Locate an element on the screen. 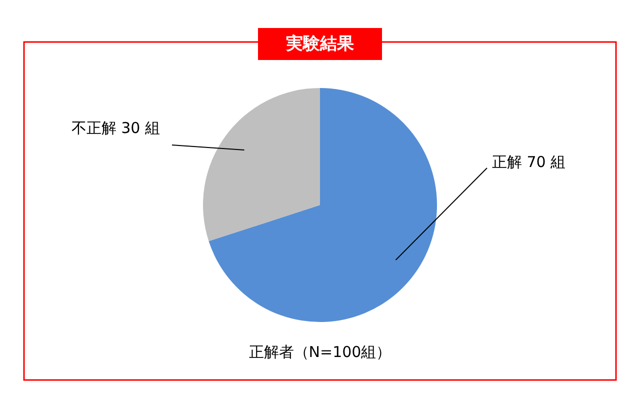 The width and height of the screenshot is (640, 399). slice-label: 不正解 30 組 is located at coordinates (115, 128).